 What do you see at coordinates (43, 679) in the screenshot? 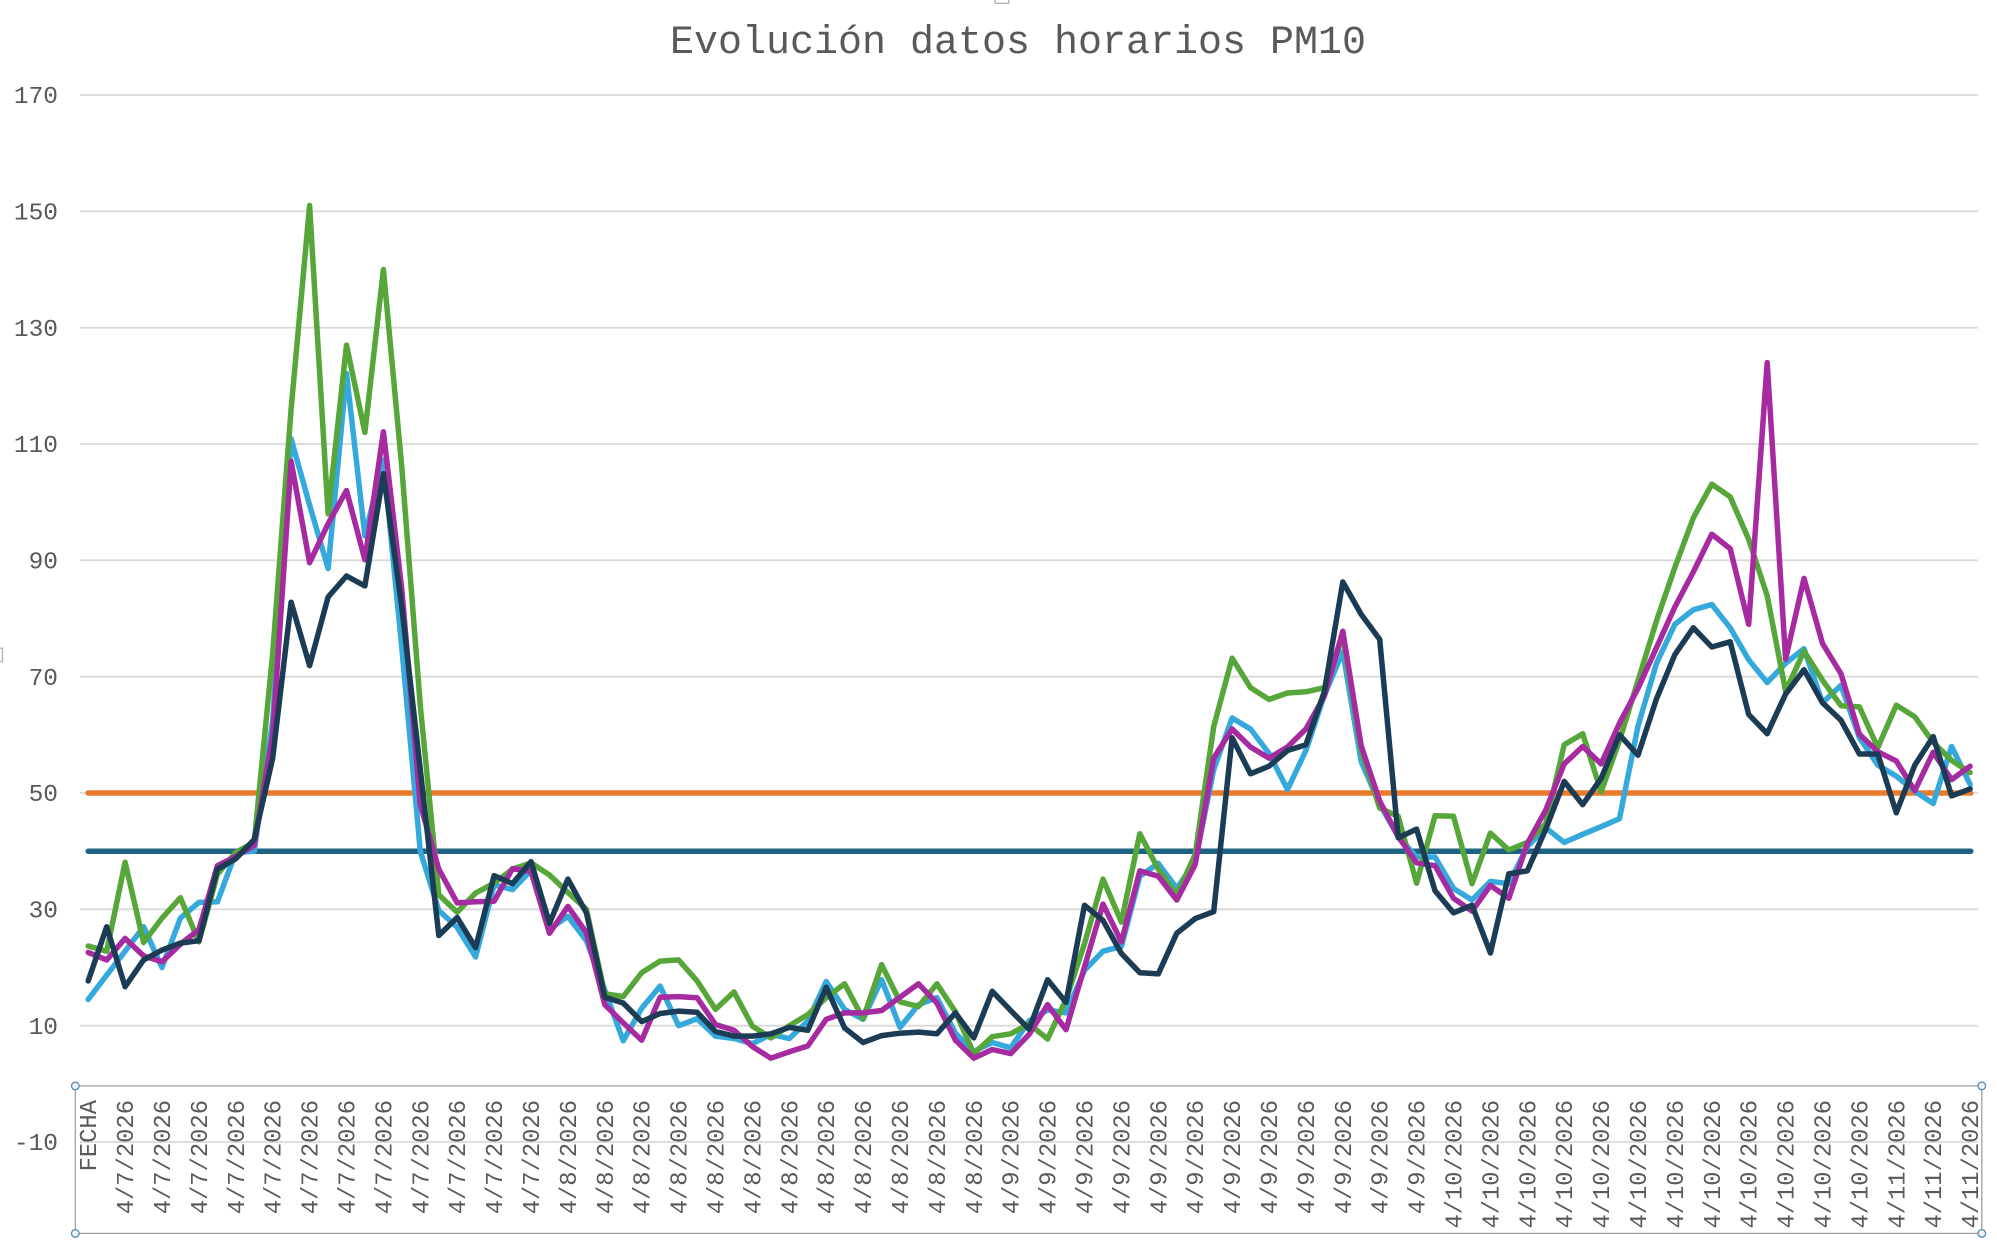
I see `svg-text: 70` at bounding box center [43, 679].